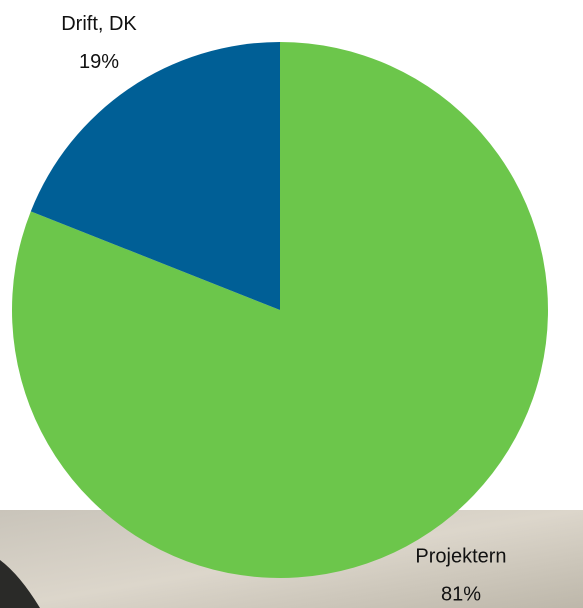 This screenshot has height=608, width=583. What do you see at coordinates (99, 62) in the screenshot?
I see `slice-value-label: 19%` at bounding box center [99, 62].